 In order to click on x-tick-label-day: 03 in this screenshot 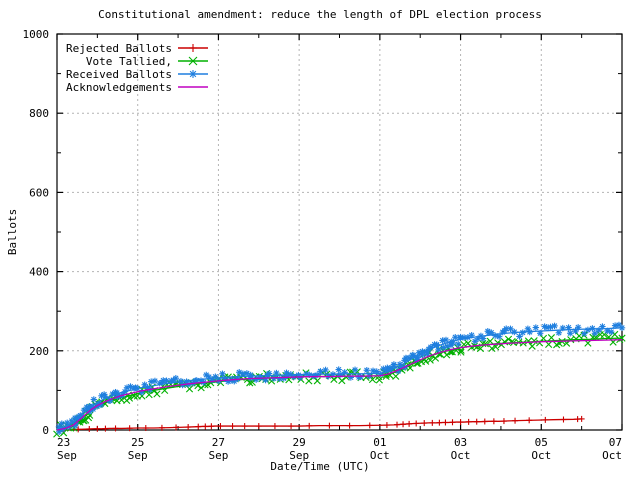, I will do `click(460, 442)`.